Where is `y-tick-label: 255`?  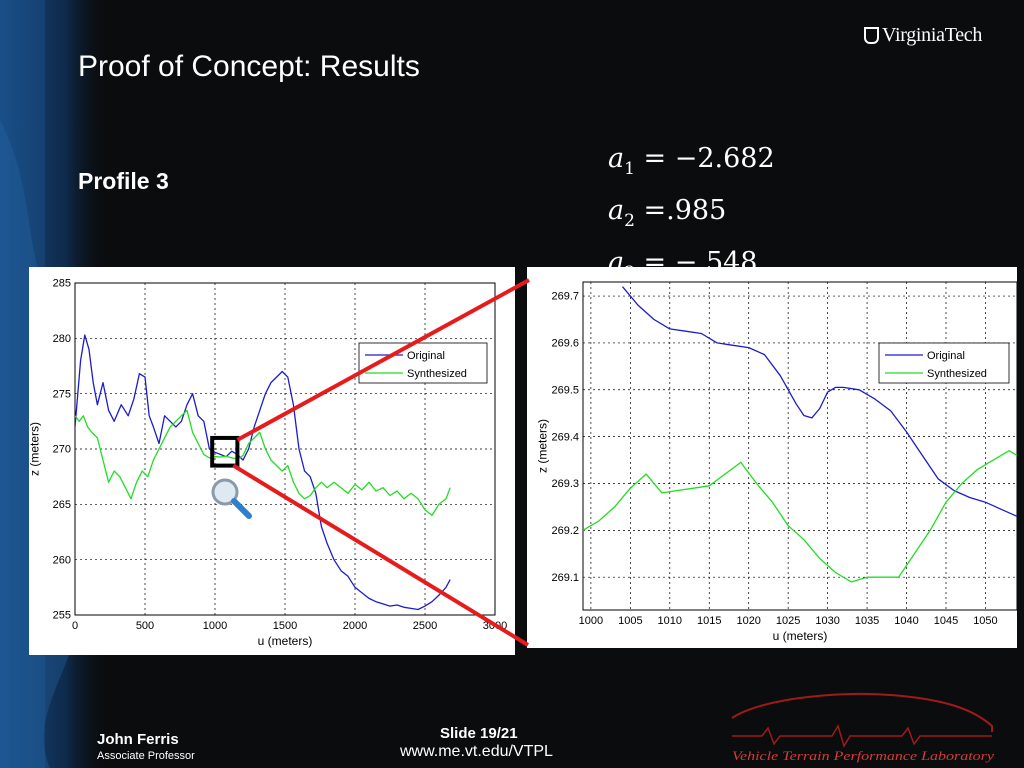 y-tick-label: 255 is located at coordinates (62, 616).